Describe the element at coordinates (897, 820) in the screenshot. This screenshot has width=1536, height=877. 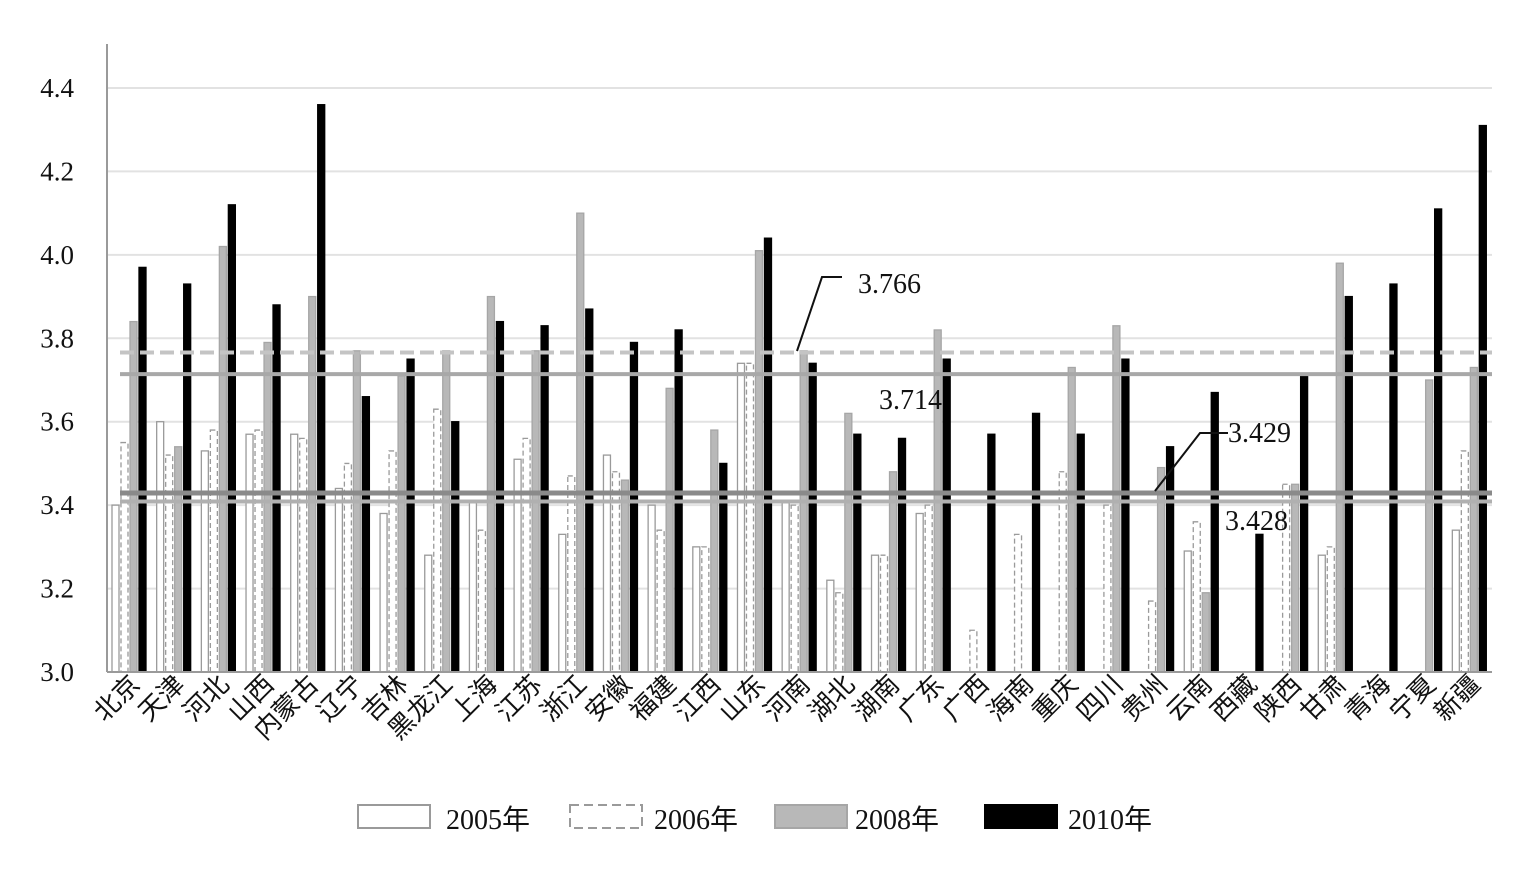
I see `legend-label: 2008年` at that location.